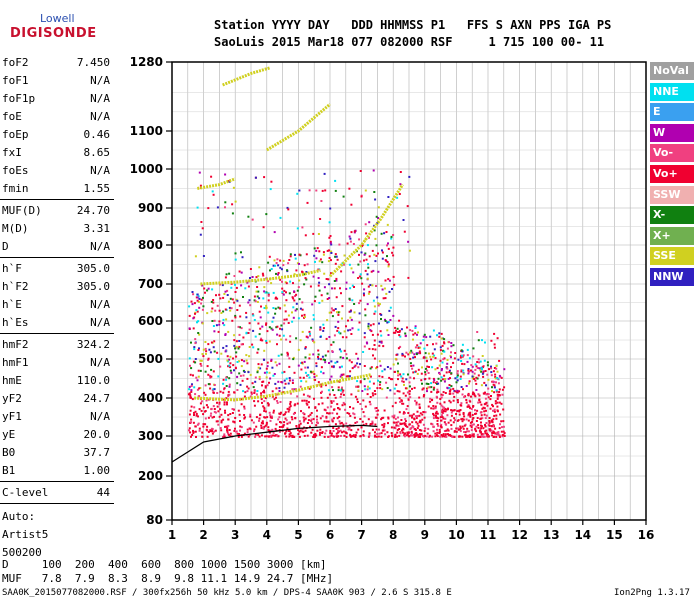  I want to click on param-value: 324.2, so click(93, 344).